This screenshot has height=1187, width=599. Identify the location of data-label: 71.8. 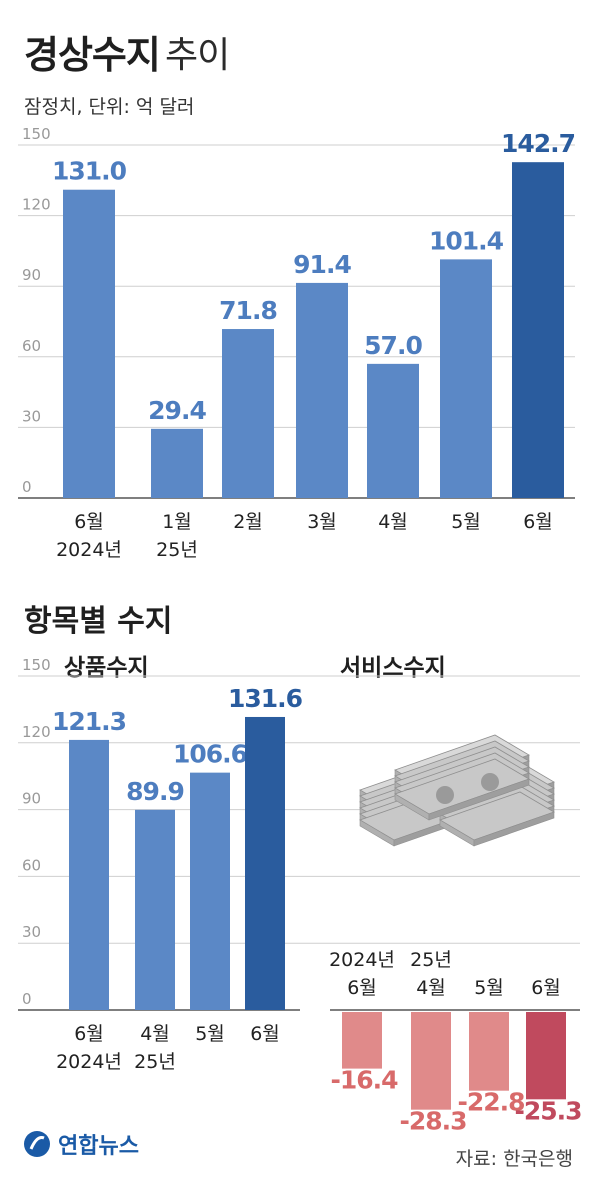
(248, 310).